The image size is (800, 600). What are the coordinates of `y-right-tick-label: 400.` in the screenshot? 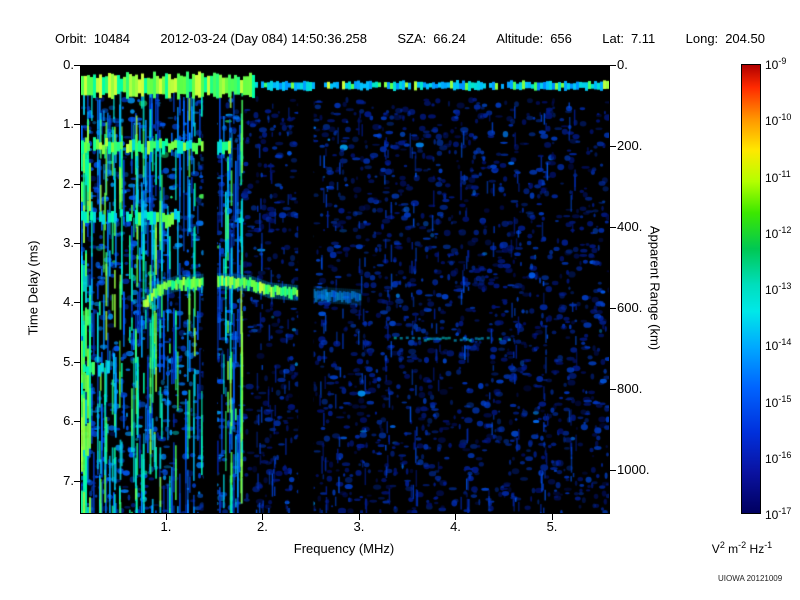 It's located at (630, 226).